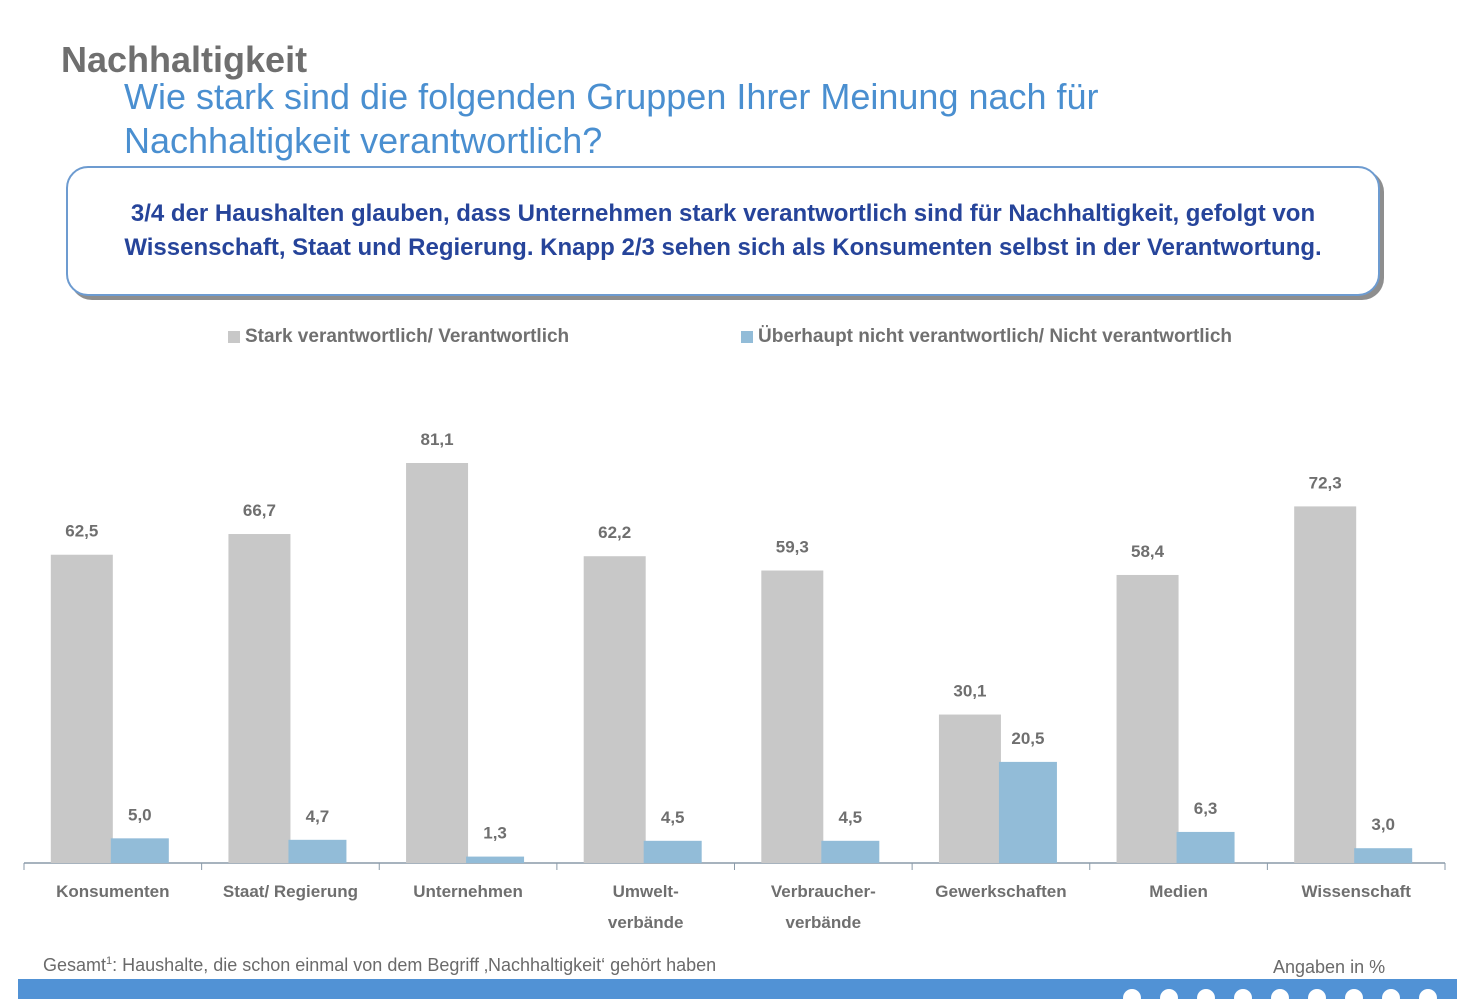 The image size is (1467, 1007). Describe the element at coordinates (495, 833) in the screenshot. I see `data-label: 1,3` at that location.